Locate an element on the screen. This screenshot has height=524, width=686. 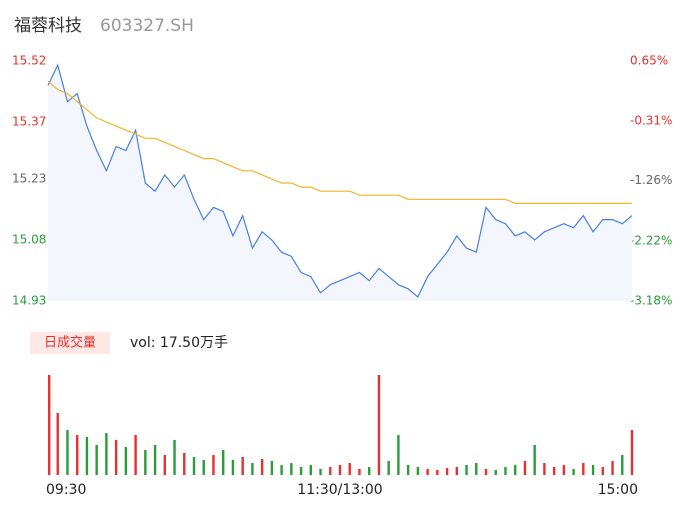
volume-tab is located at coordinates (70, 343).